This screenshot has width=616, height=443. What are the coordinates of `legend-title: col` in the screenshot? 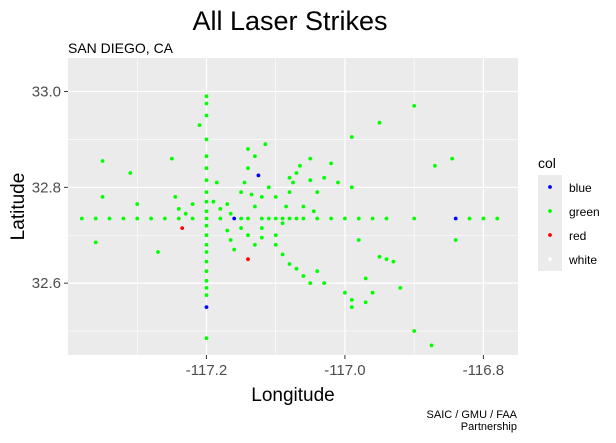 It's located at (547, 163).